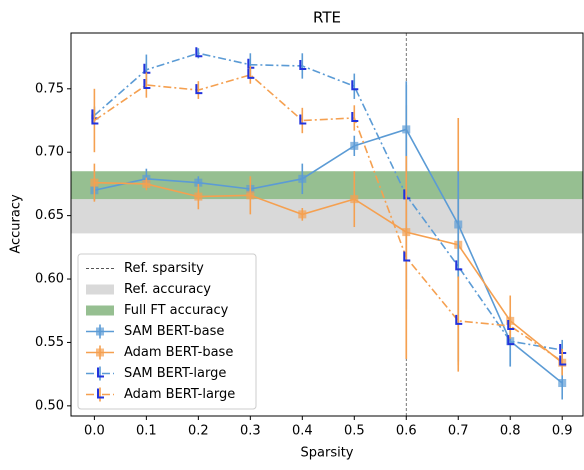 This screenshot has height=470, width=584. What do you see at coordinates (327, 453) in the screenshot?
I see `x-axis-label: Sparsity` at bounding box center [327, 453].